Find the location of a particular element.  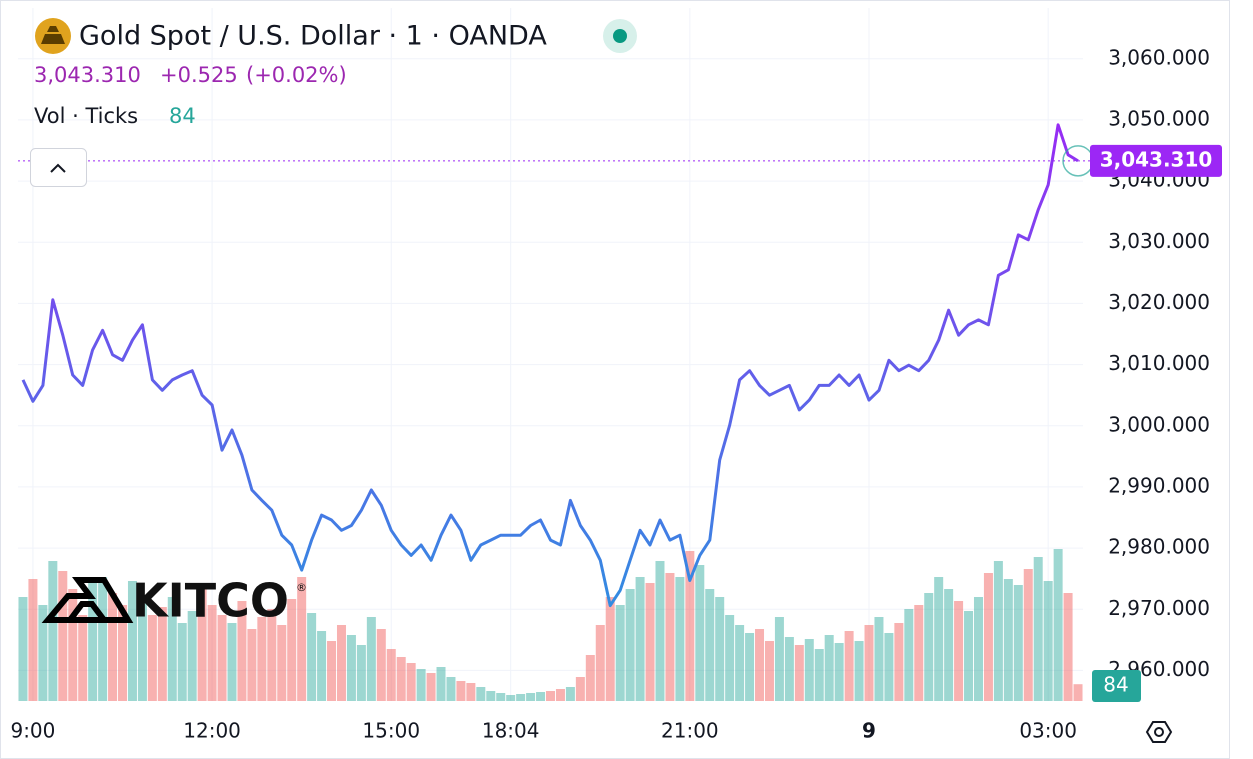

settings-icon is located at coordinates (1159, 732).